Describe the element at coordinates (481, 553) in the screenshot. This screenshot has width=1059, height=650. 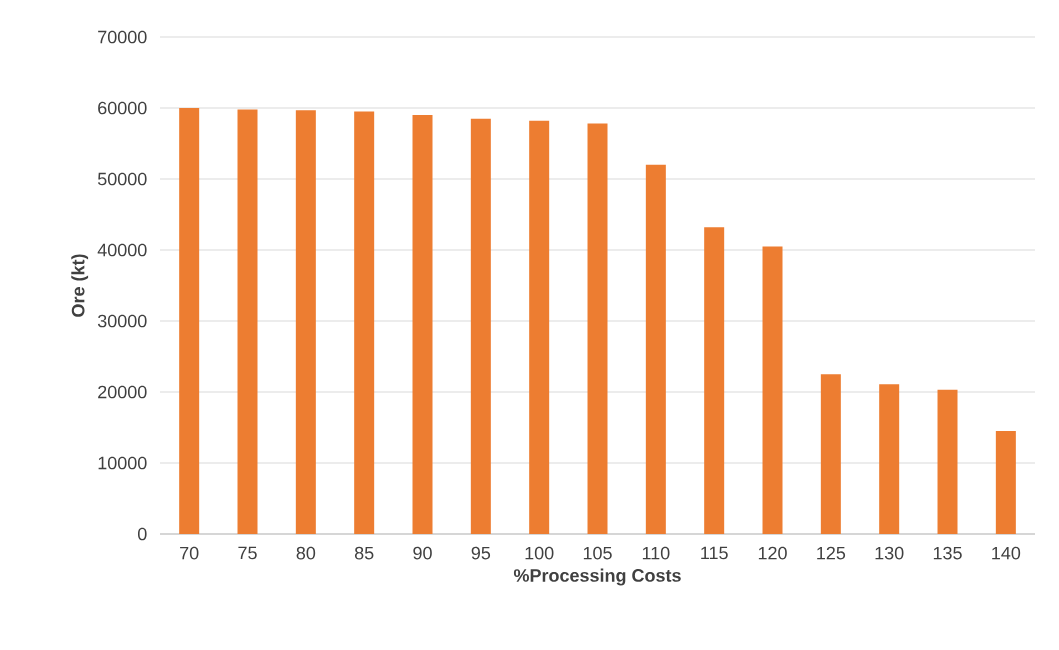
I see `x-tick-label: 95` at that location.